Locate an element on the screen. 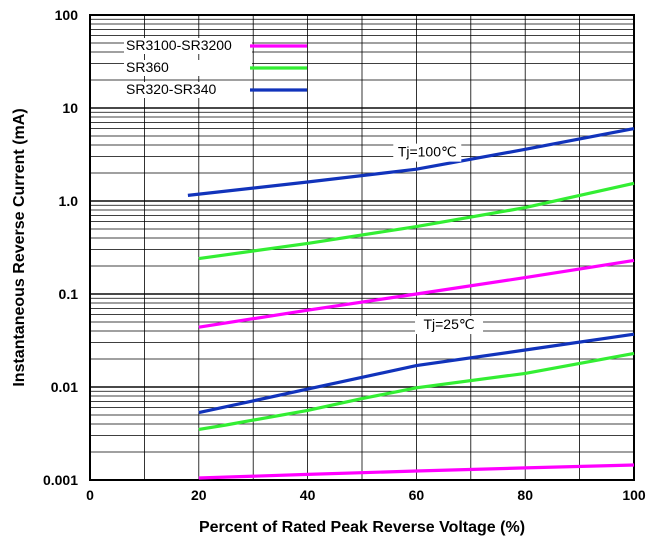 This screenshot has width=654, height=543. annotations: Tj=100℃ Tj=25℃ is located at coordinates (438, 239).